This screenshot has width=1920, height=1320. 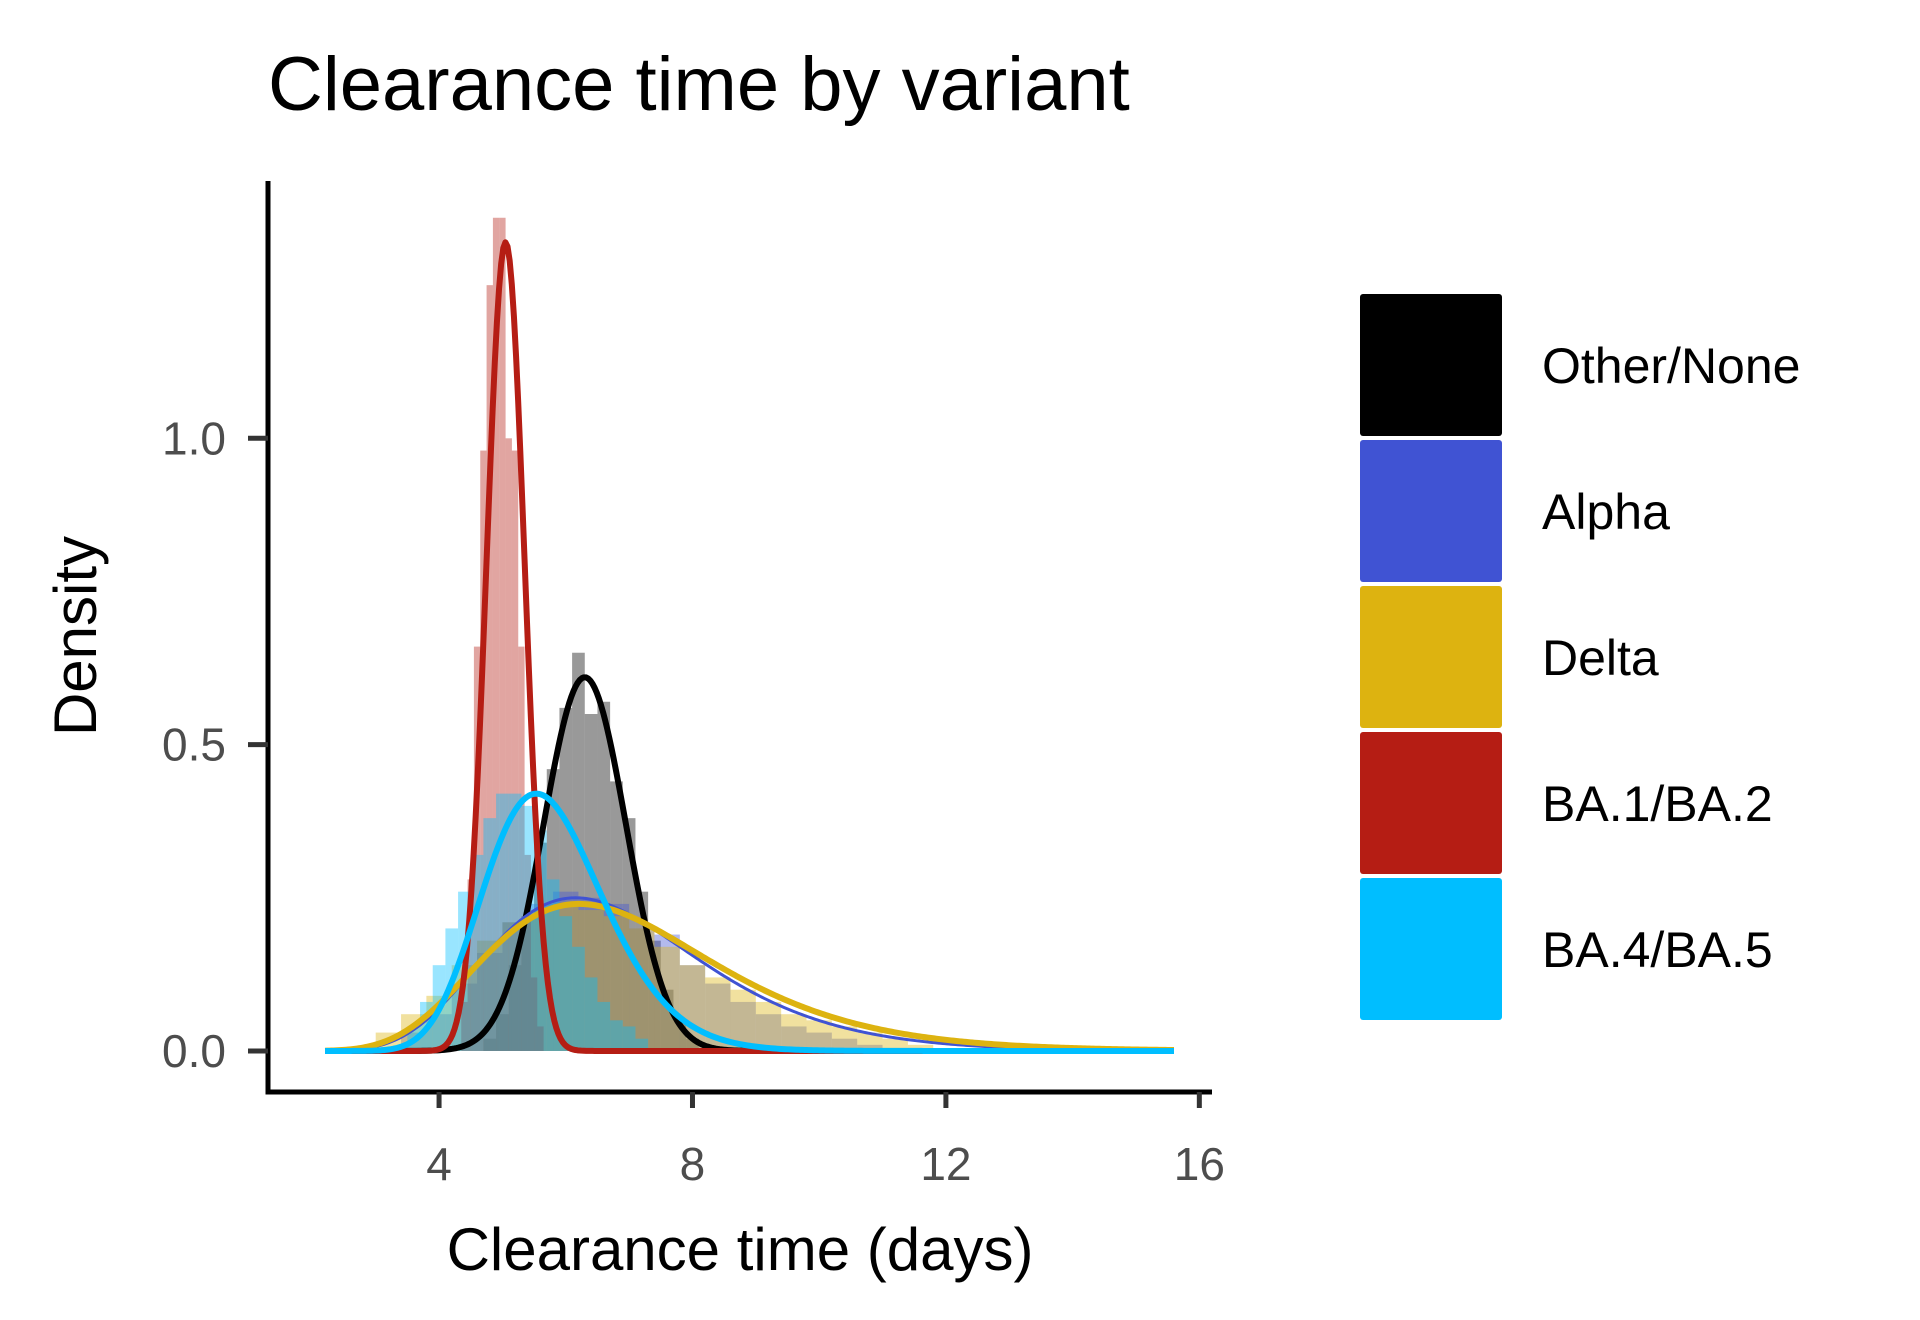 I want to click on legend-key-alpha, so click(x=1431, y=511).